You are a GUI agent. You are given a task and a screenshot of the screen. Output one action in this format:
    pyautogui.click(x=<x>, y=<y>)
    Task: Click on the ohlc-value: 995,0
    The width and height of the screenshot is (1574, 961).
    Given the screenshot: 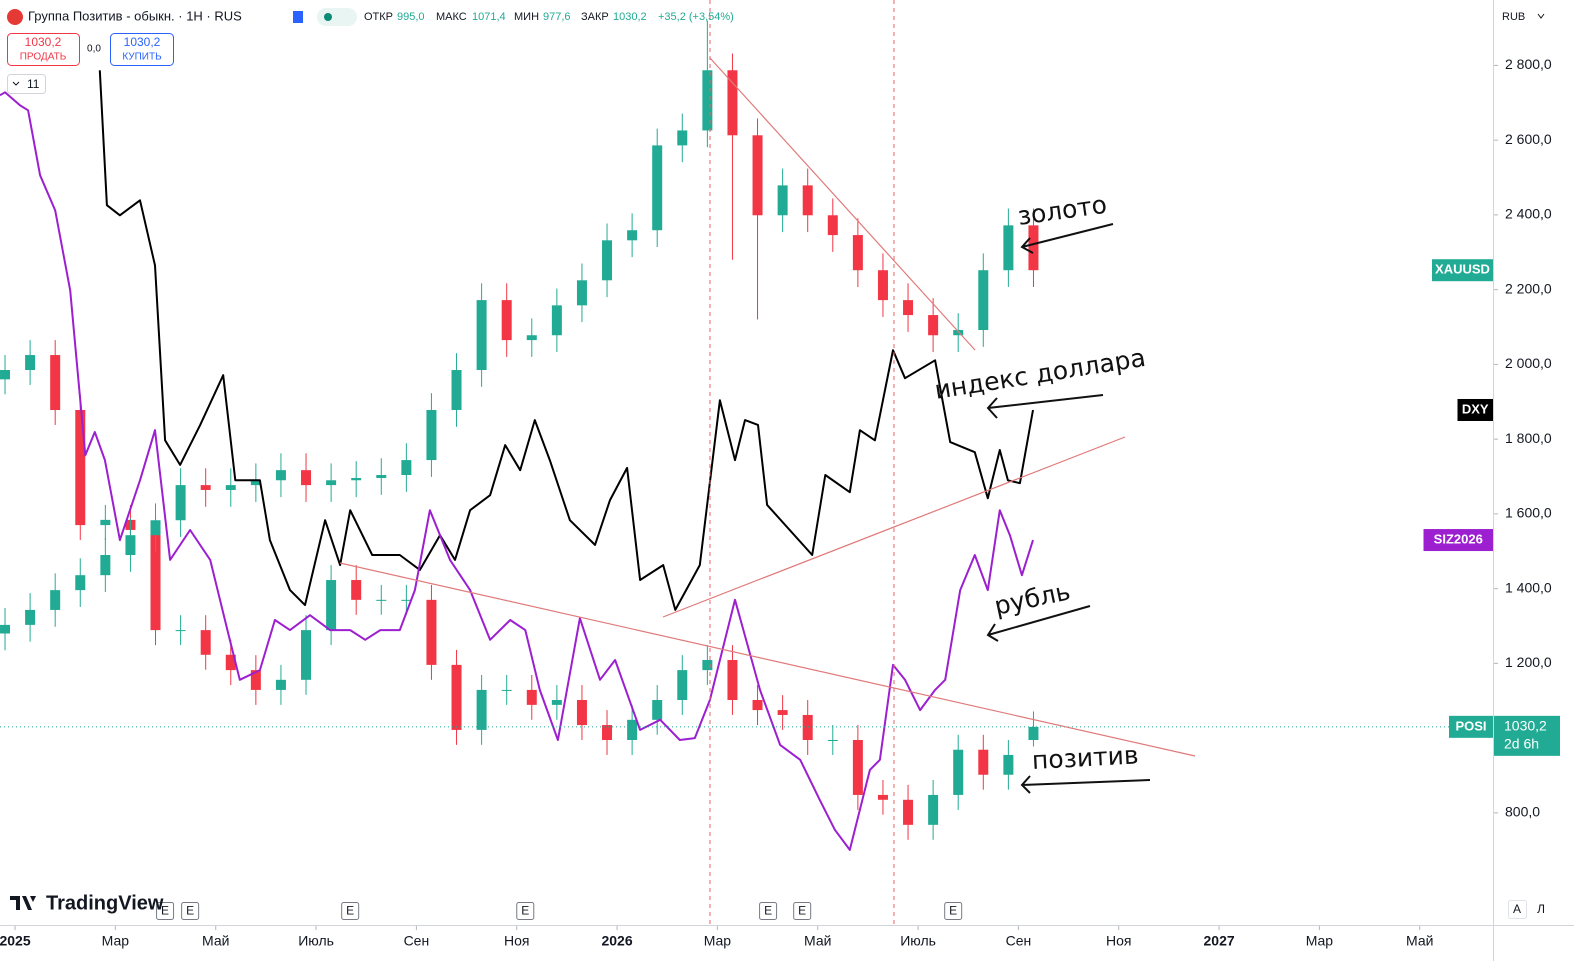 What is the action you would take?
    pyautogui.click(x=411, y=17)
    